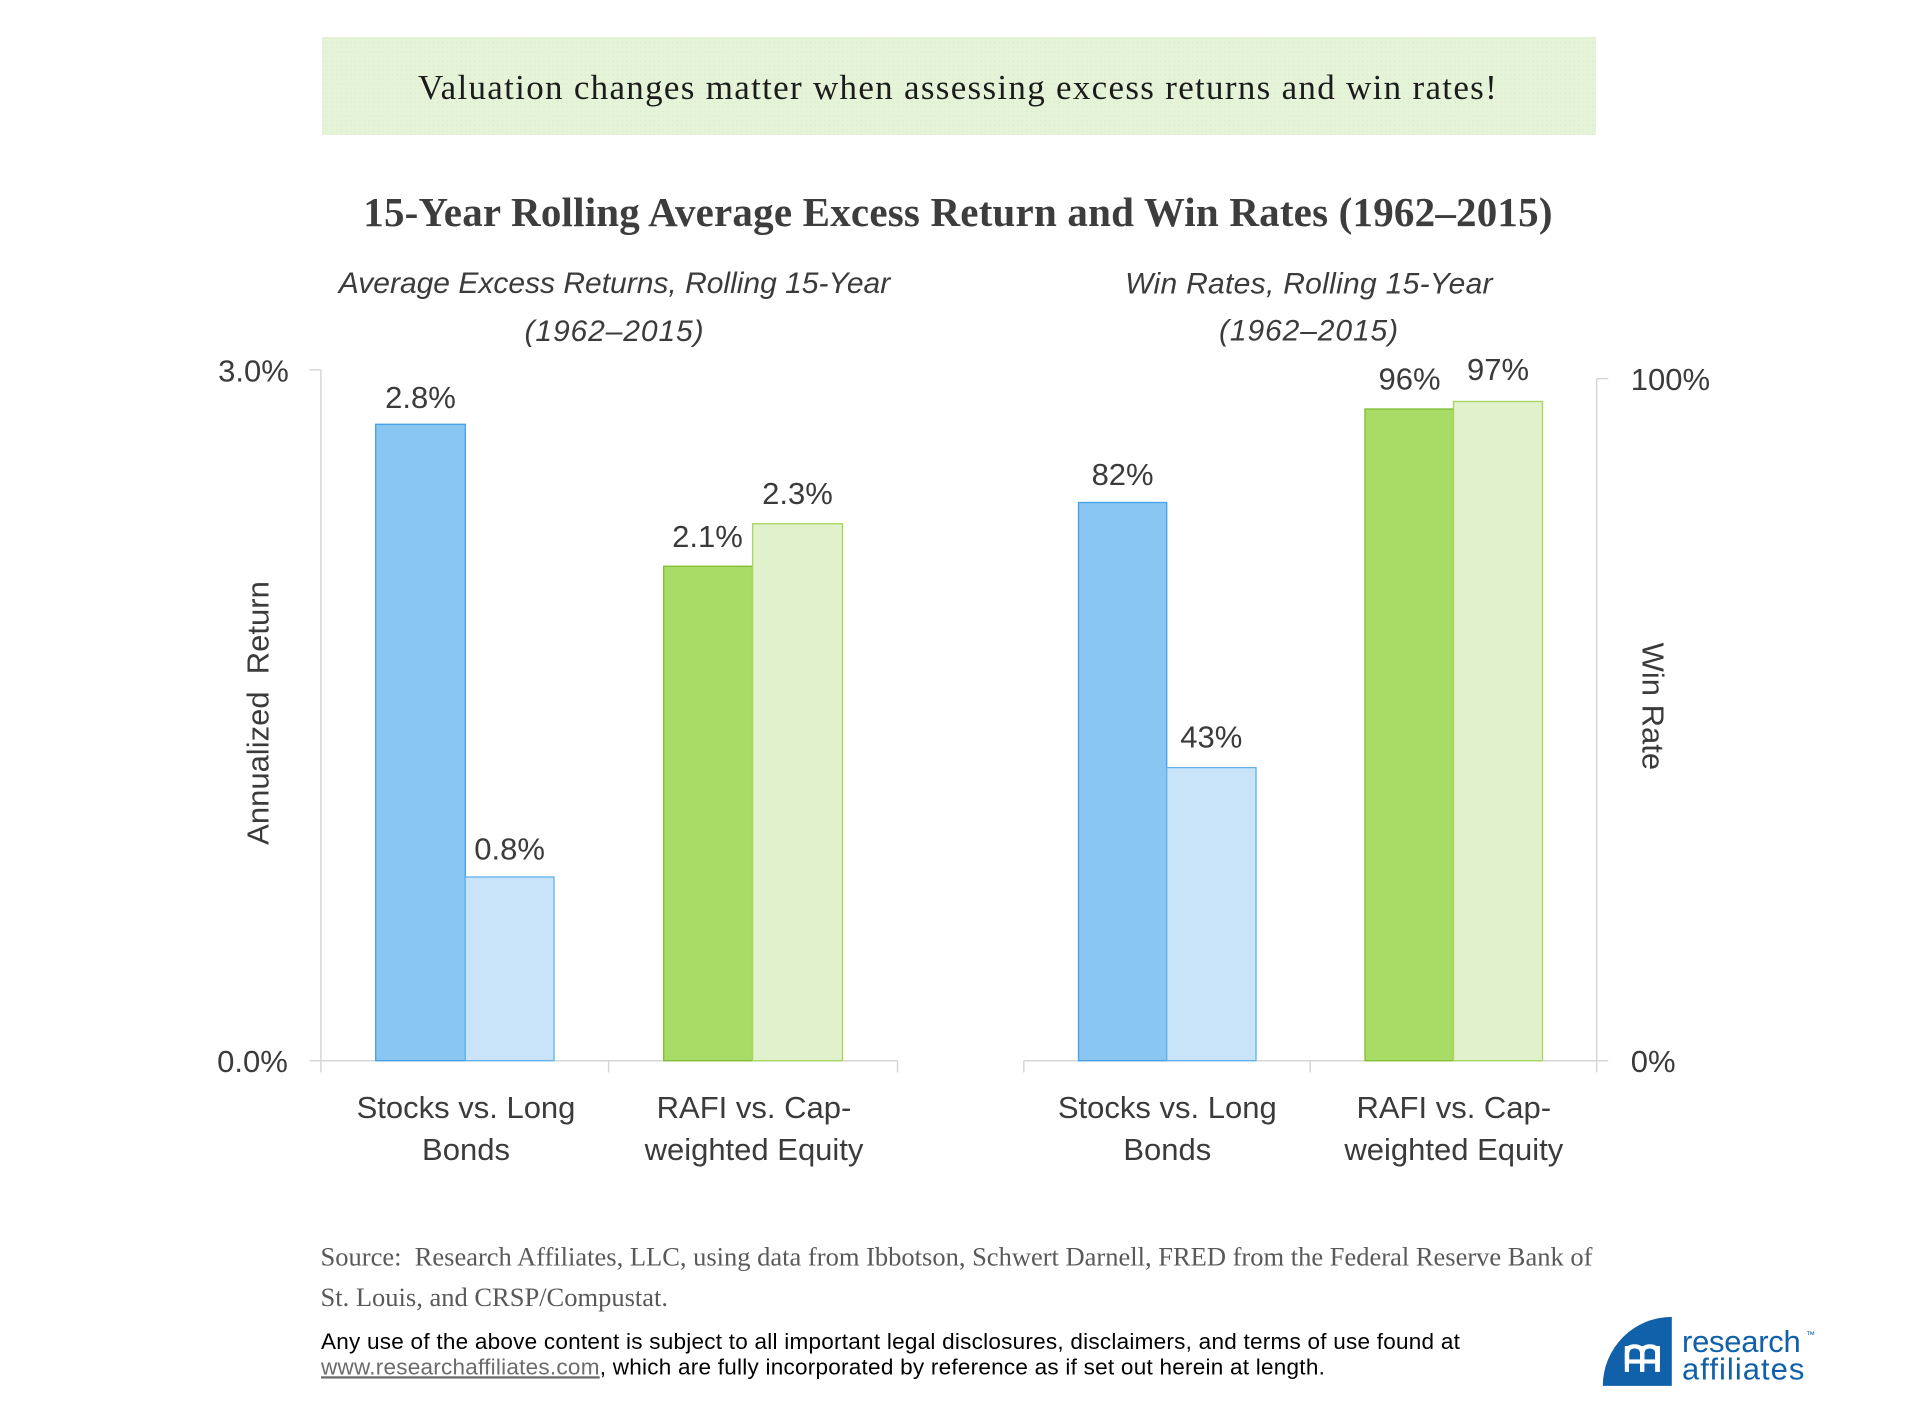 This screenshot has width=1920, height=1427. I want to click on svg-text: 2.3%, so click(797, 493).